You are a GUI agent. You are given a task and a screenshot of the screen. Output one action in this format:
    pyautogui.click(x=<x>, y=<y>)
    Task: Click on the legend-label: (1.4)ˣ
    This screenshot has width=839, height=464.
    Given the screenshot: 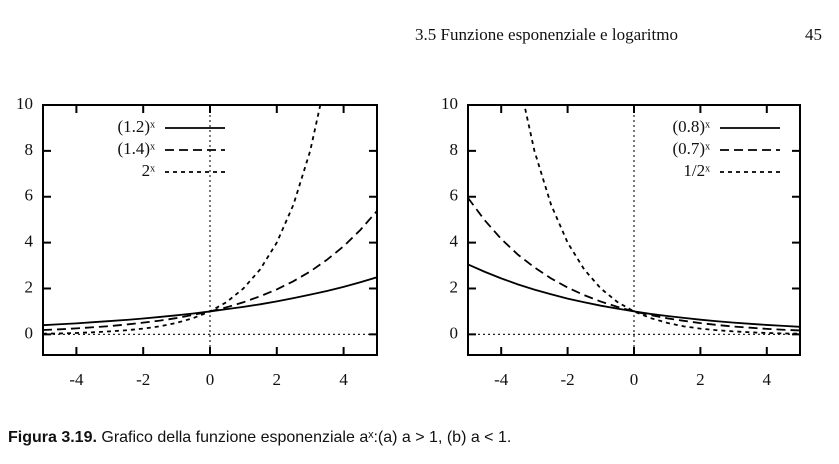 What is the action you would take?
    pyautogui.click(x=137, y=148)
    